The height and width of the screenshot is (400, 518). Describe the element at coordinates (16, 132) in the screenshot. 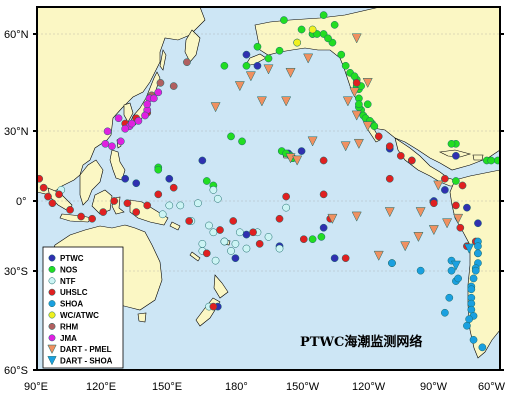

I see `lat-label-30n: 30°N` at that location.